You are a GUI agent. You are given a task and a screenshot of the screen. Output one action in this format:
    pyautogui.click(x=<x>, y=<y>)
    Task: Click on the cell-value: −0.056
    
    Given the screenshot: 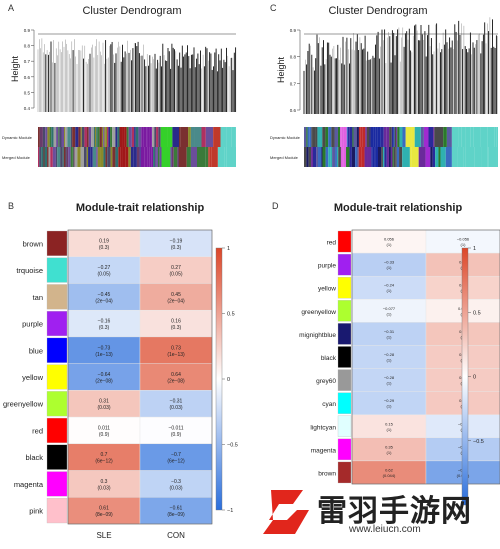 What is the action you would take?
    pyautogui.click(x=463, y=239)
    